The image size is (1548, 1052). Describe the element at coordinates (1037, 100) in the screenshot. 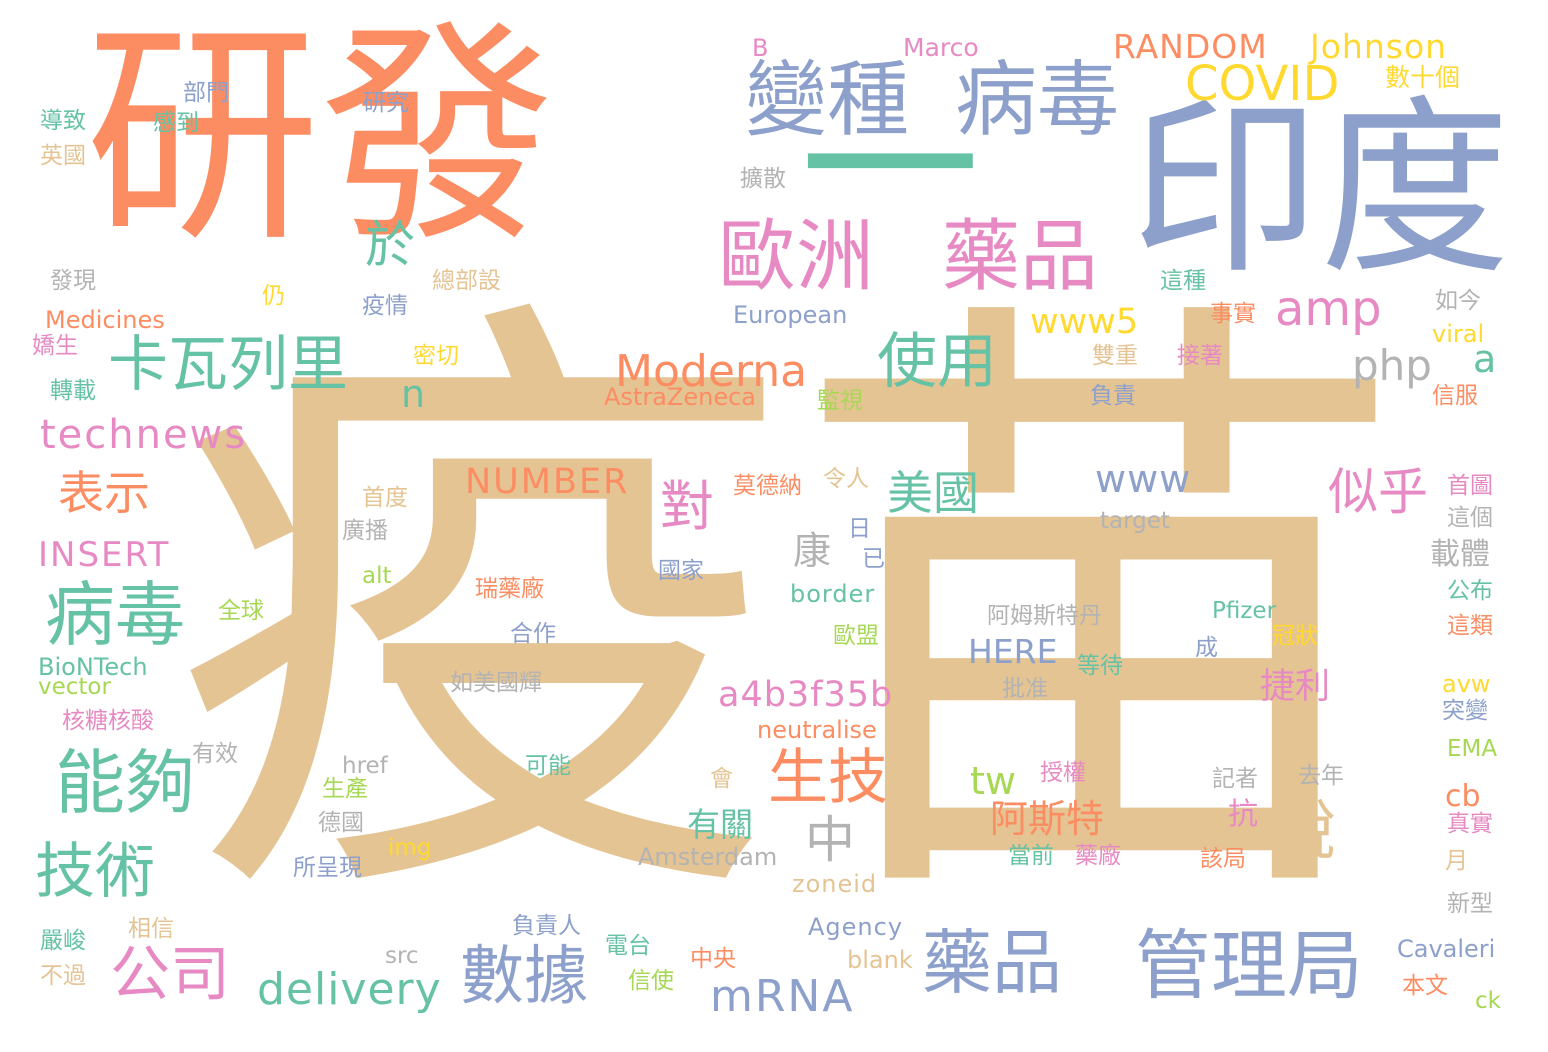

I see `word-5: 病毒` at that location.